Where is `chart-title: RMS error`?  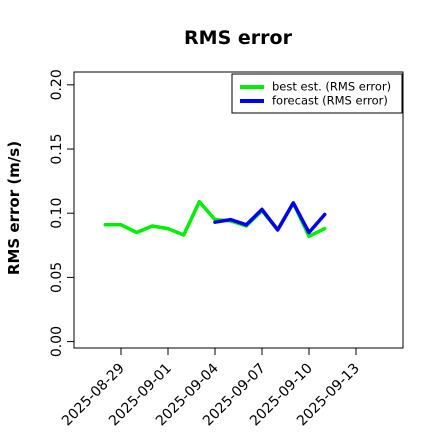
chart-title: RMS error is located at coordinates (238, 38).